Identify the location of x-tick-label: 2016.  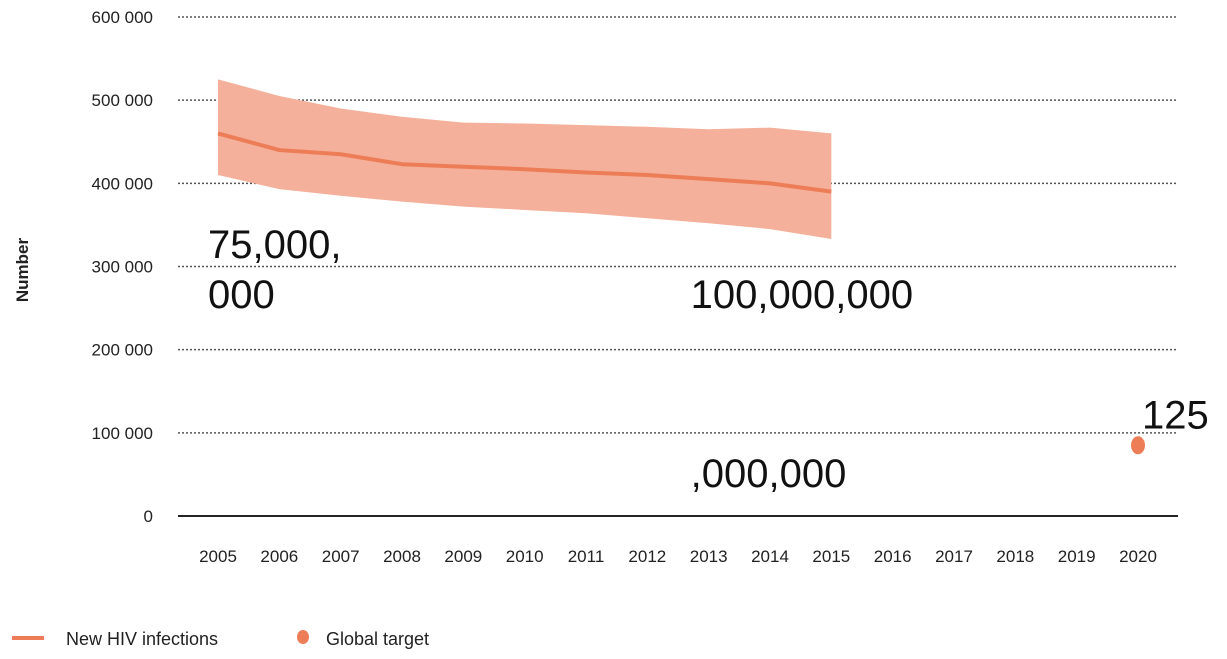
(893, 556).